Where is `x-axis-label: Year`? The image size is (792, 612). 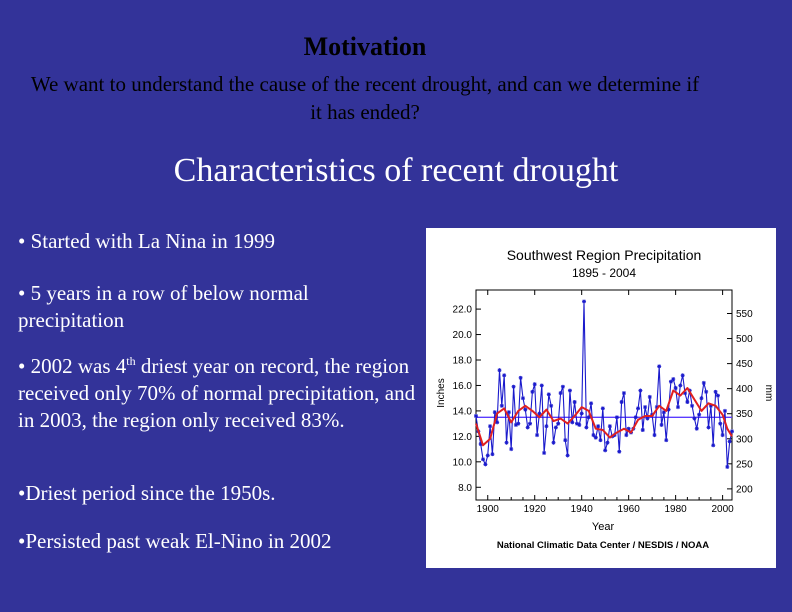 x-axis-label: Year is located at coordinates (603, 527).